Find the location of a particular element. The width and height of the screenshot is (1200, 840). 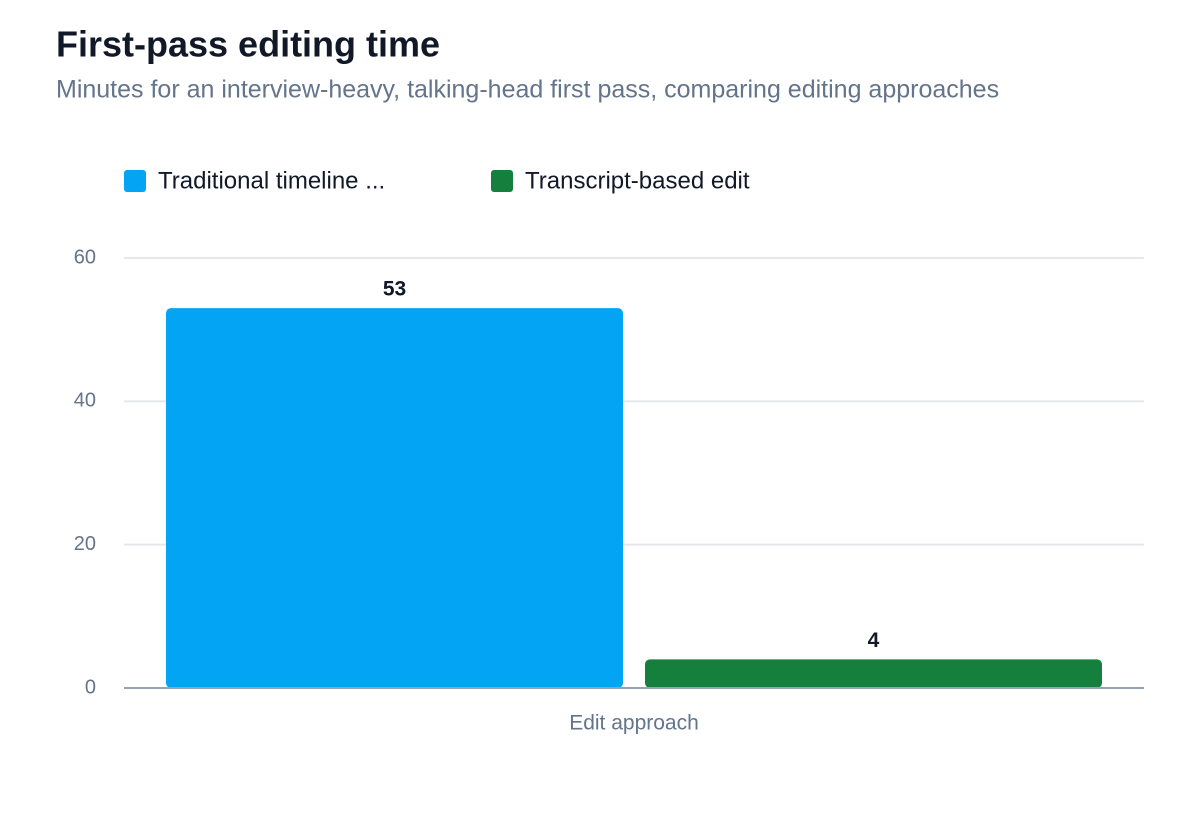

legend-label: Transcript-based edit is located at coordinates (637, 180).